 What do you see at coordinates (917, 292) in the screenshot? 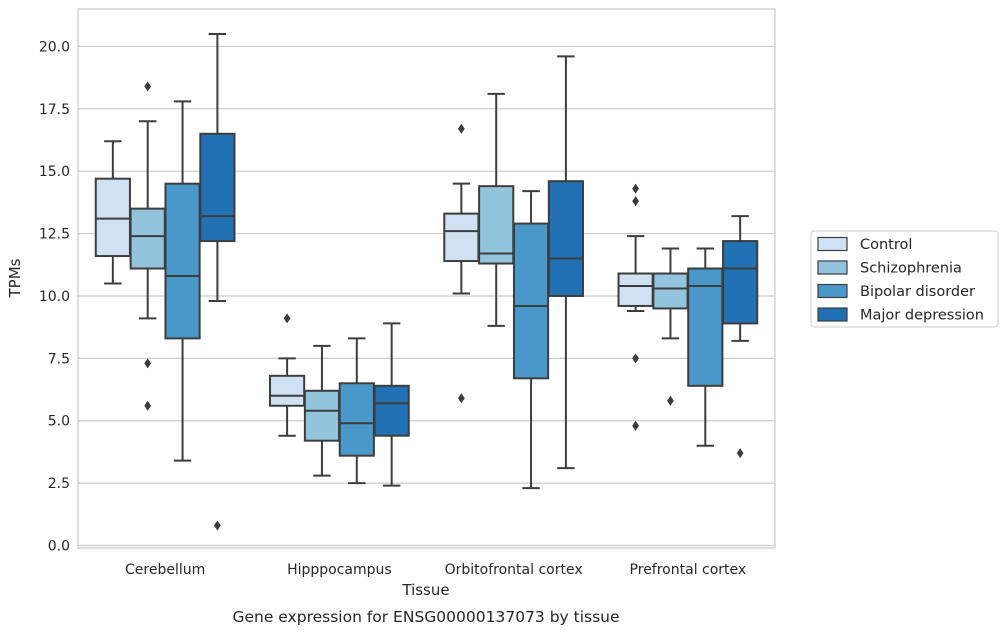
I see `legend-label: Bipolar disorder` at bounding box center [917, 292].